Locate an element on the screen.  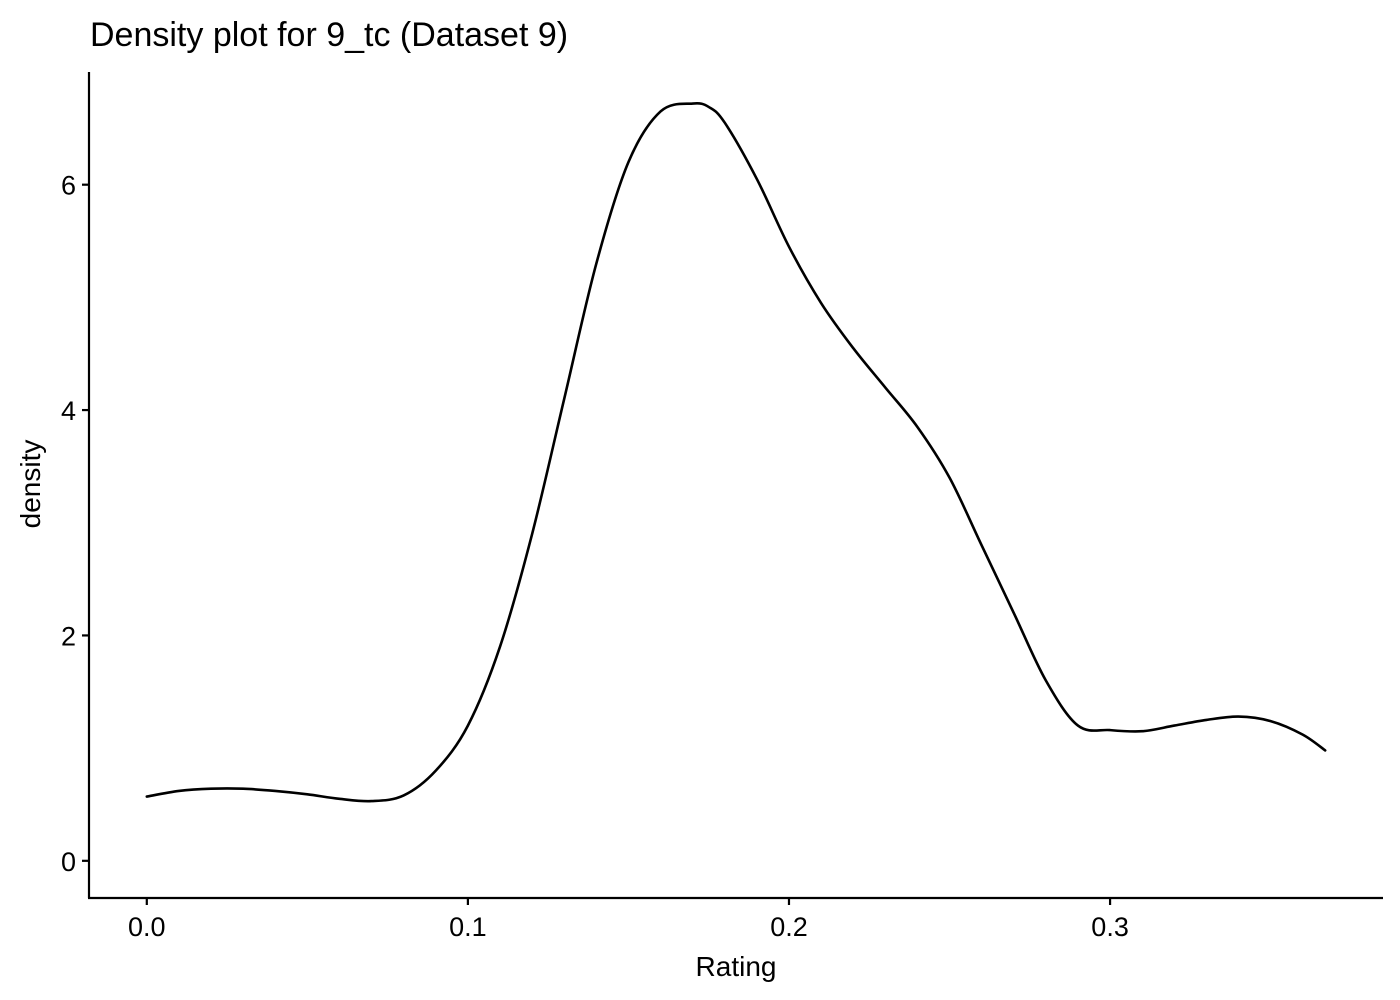
chart-title: Density plot for 9_tc (Dataset 9) is located at coordinates (329, 35).